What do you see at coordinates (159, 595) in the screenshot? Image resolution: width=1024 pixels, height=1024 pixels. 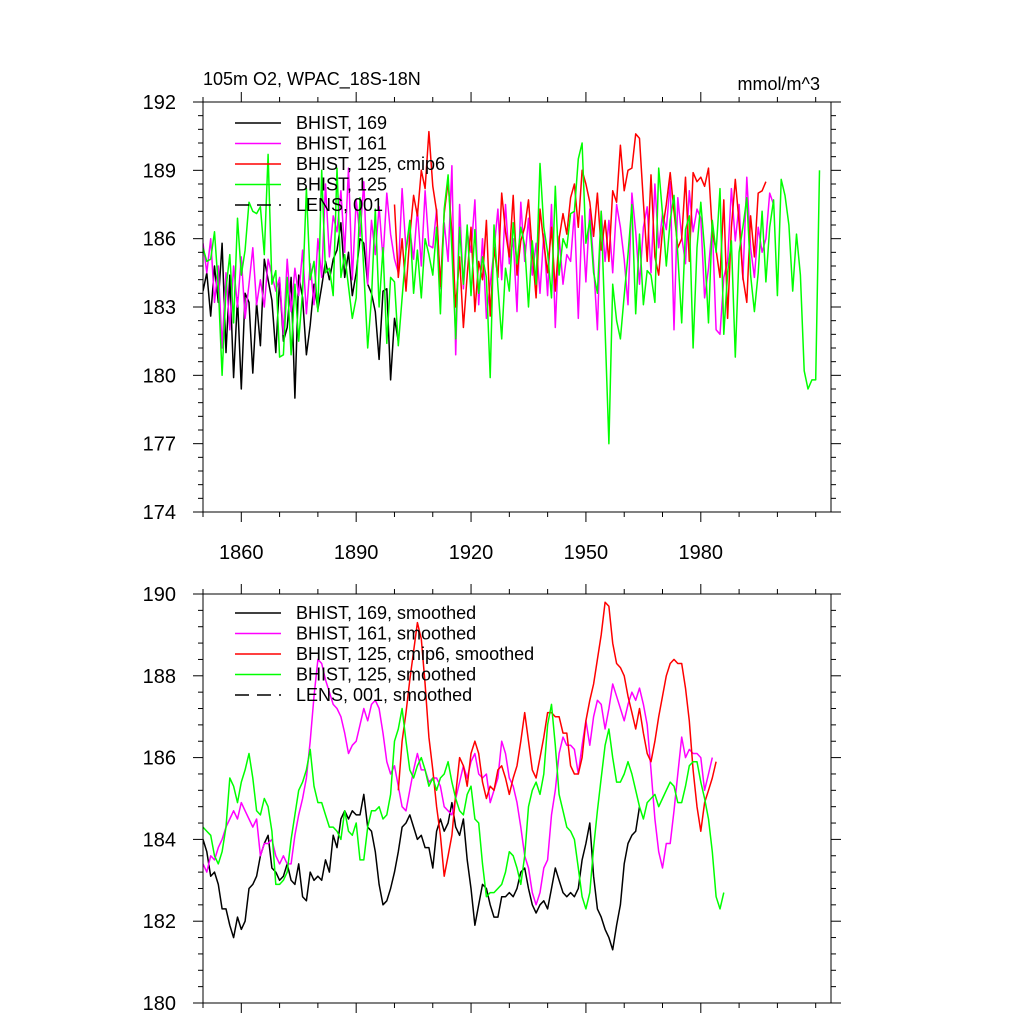 I see `y-tick-label: 190` at bounding box center [159, 595].